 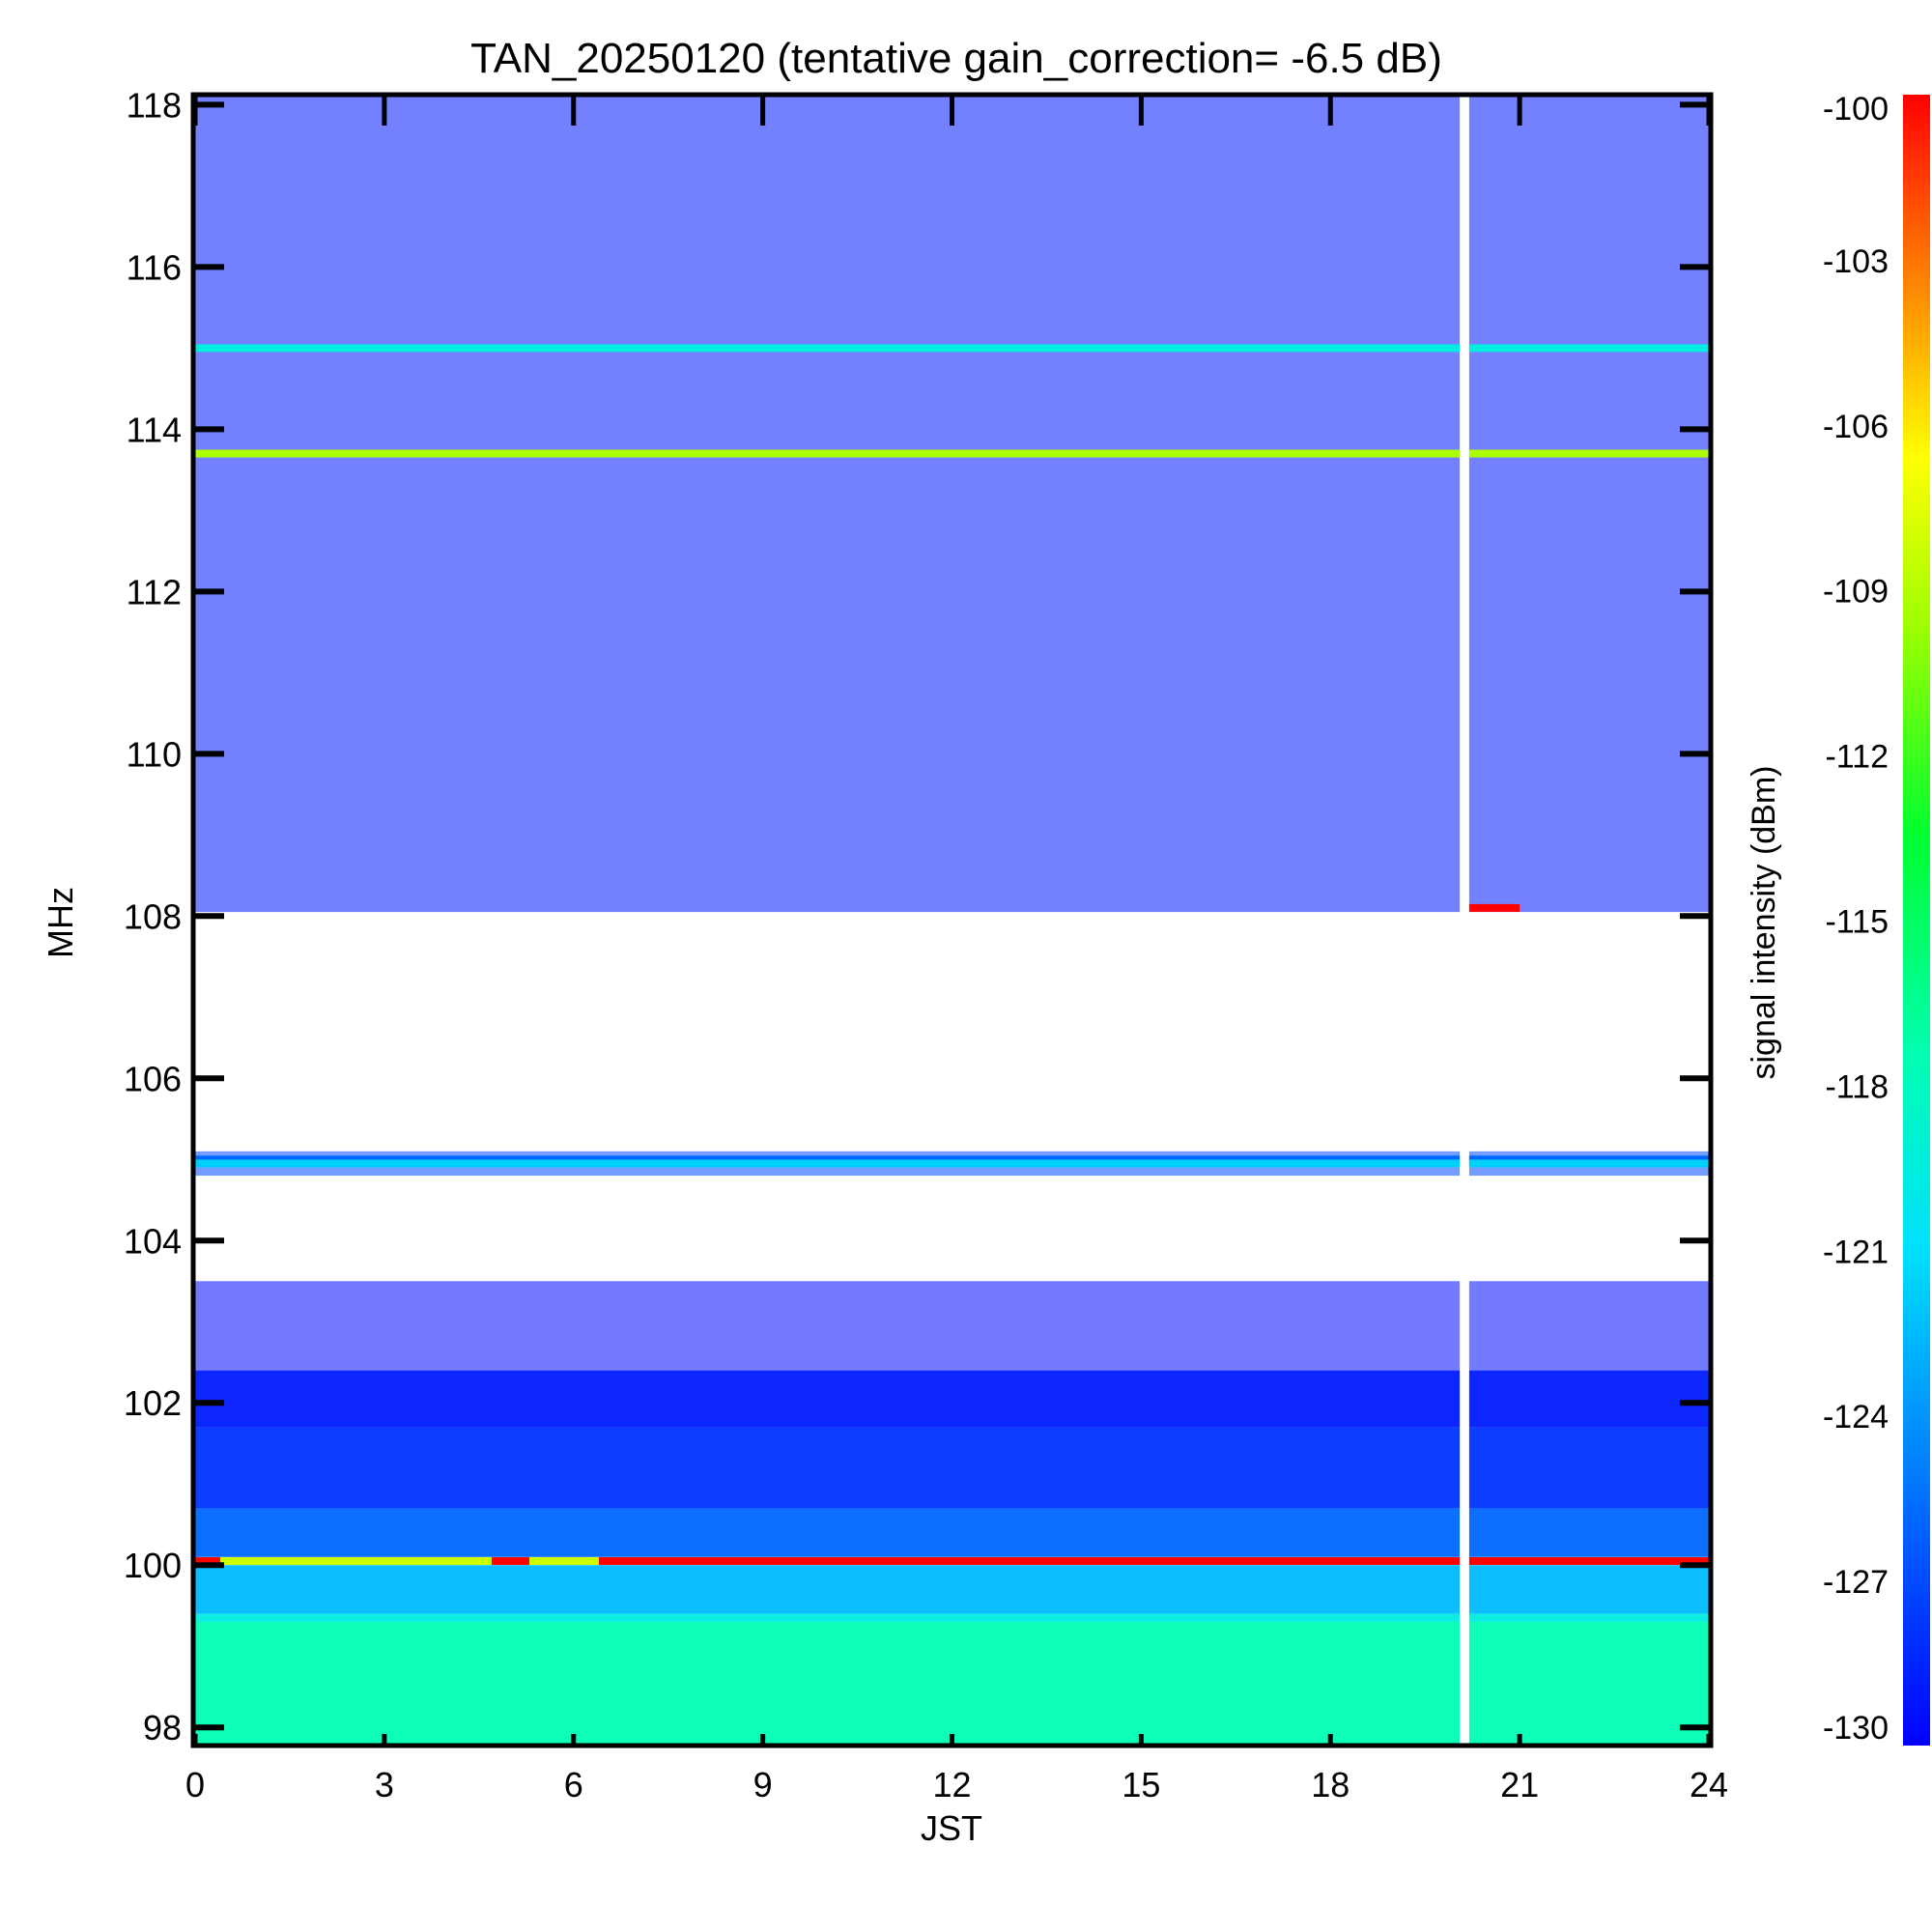 I want to click on y-tick-label: 104, so click(x=153, y=1241).